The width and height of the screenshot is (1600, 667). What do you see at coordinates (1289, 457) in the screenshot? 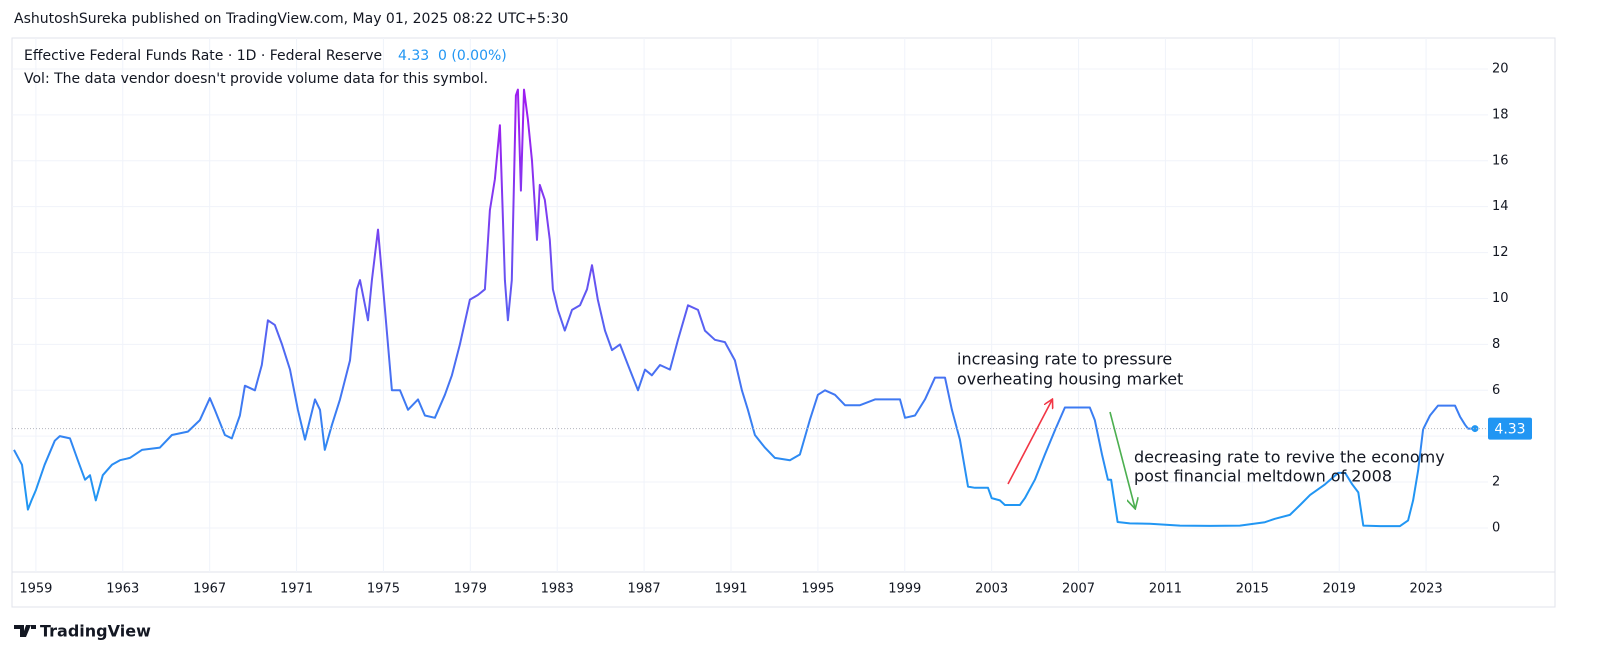
I see `annotation: decreasing rate to revive the economy` at bounding box center [1289, 457].